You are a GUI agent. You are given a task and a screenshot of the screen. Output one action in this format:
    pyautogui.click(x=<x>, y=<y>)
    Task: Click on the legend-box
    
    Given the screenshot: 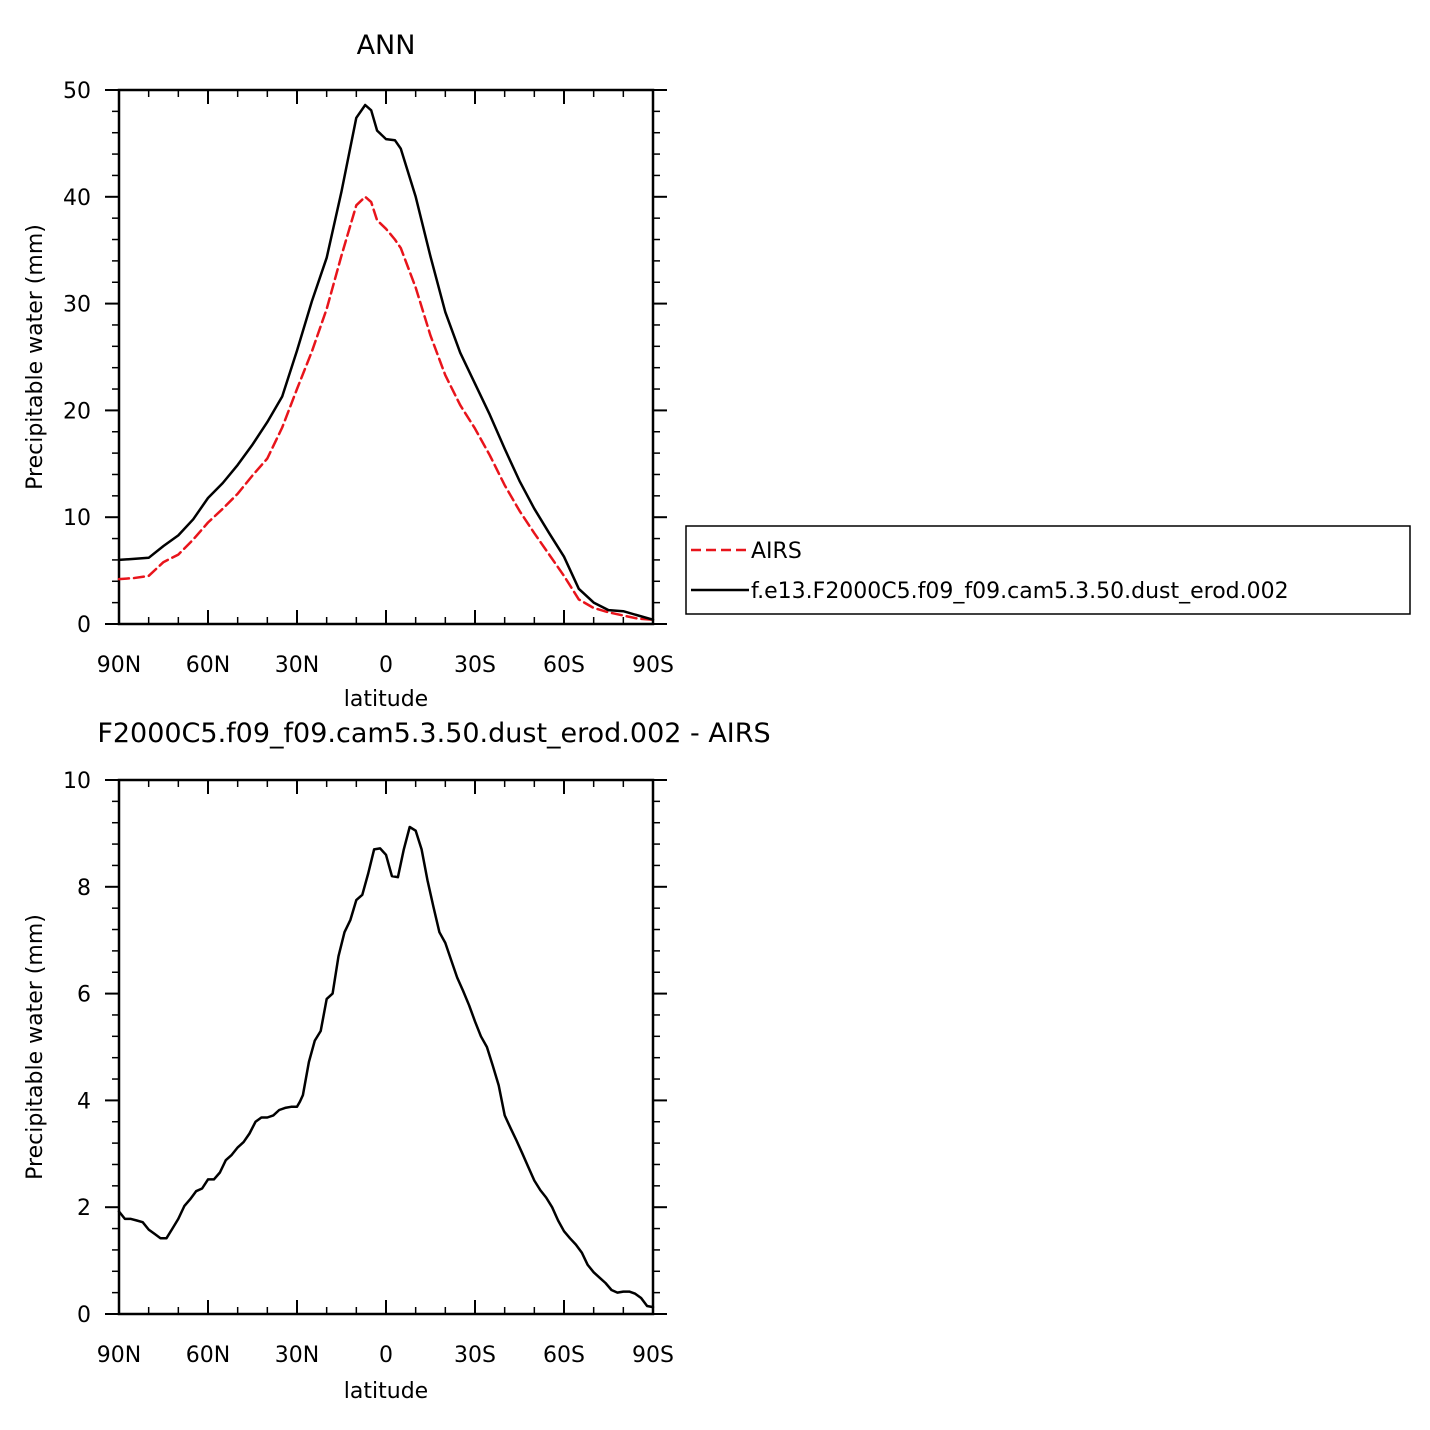 What is the action you would take?
    pyautogui.click(x=1048, y=570)
    